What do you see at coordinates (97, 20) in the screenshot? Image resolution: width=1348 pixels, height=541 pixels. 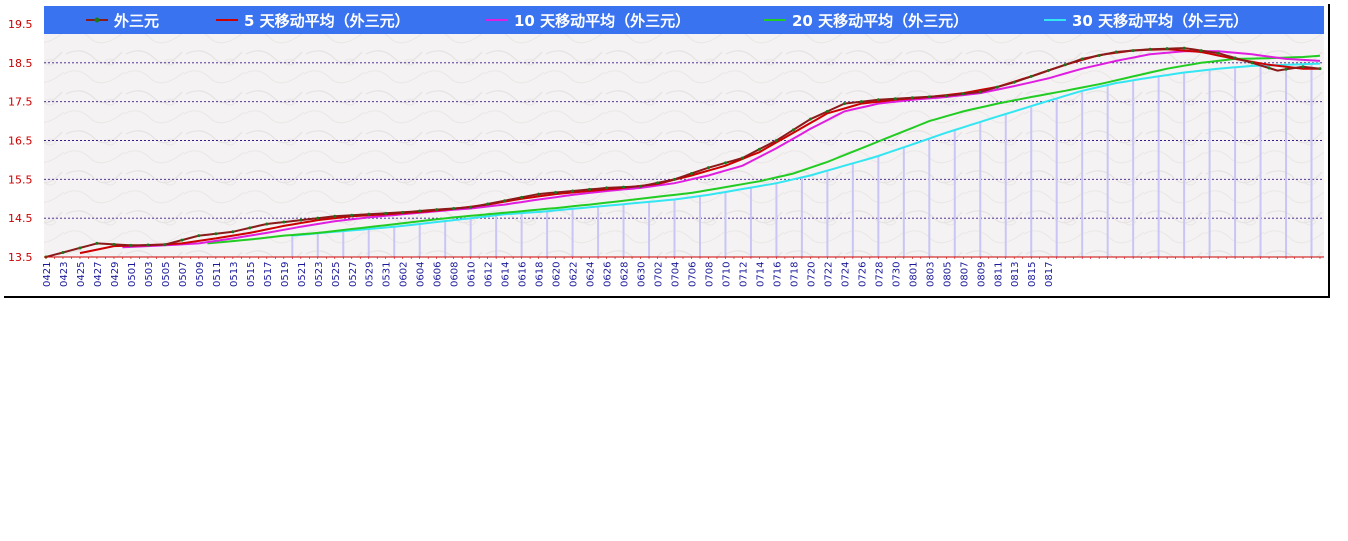 I see `legend-marker` at bounding box center [97, 20].